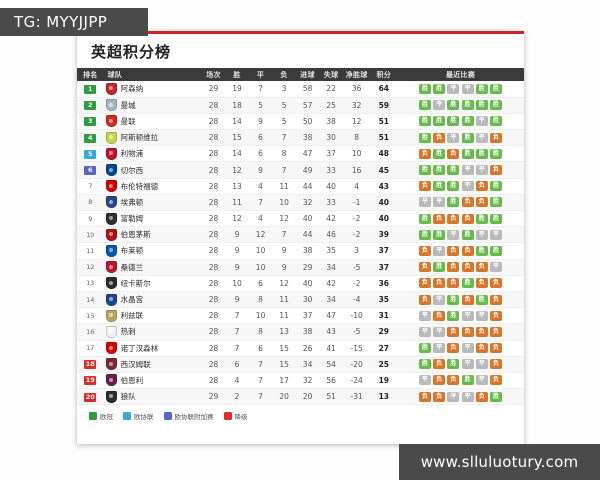 The height and width of the screenshot is (480, 600). I want to click on team-cell: 埃弗顿, so click(152, 203).